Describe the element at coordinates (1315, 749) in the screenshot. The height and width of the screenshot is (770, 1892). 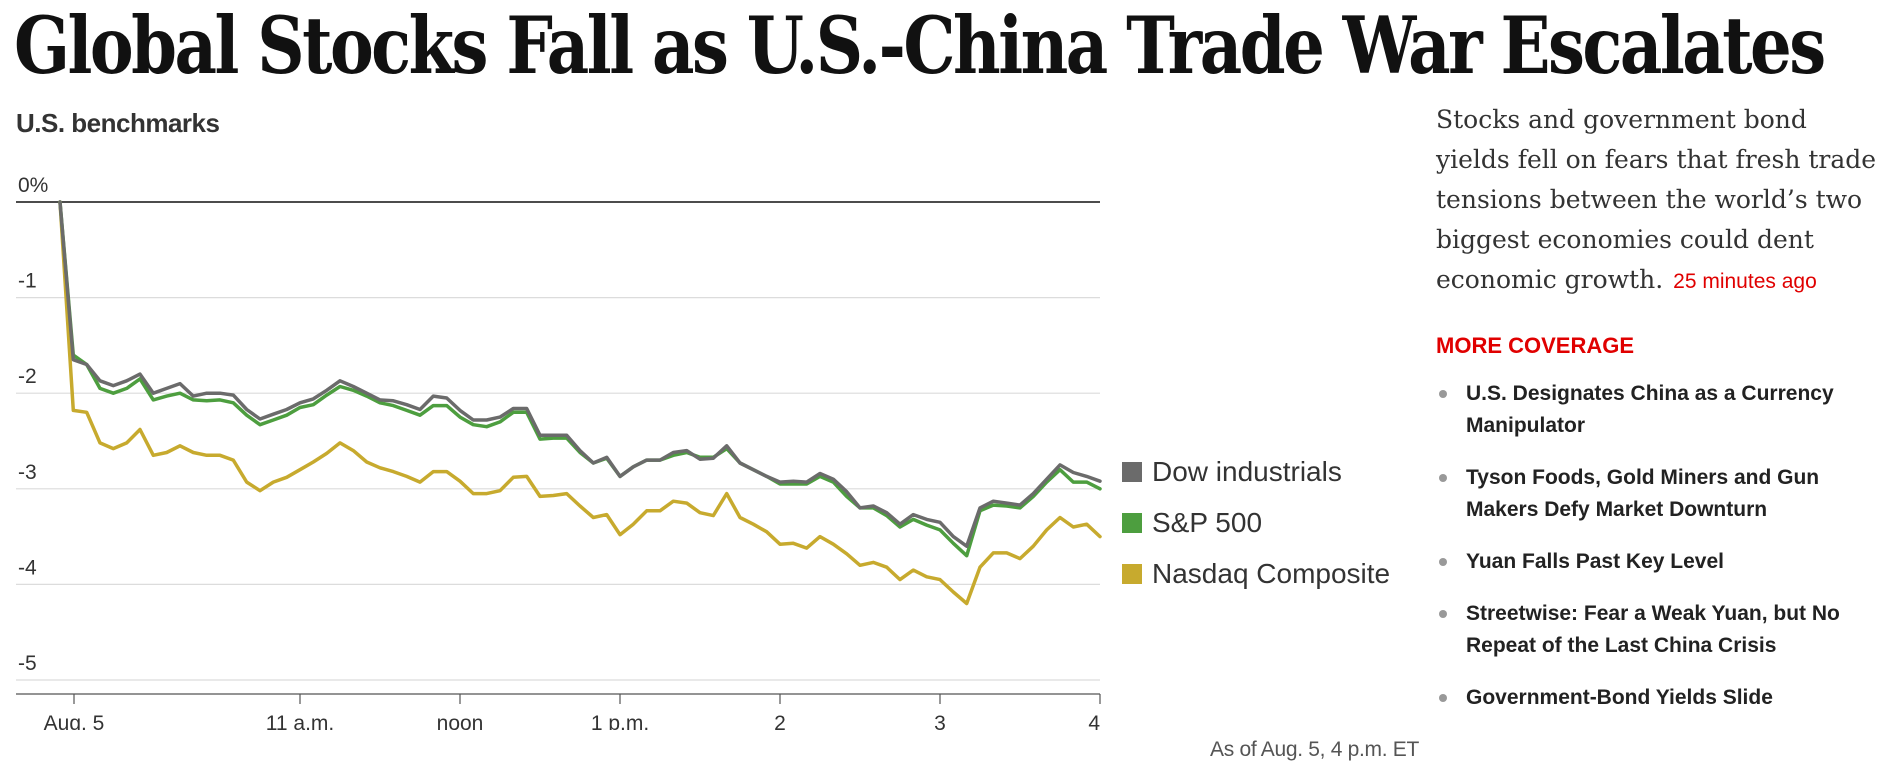
I see `as-of-note: As of Aug. 5, 4 p.m. ET` at that location.